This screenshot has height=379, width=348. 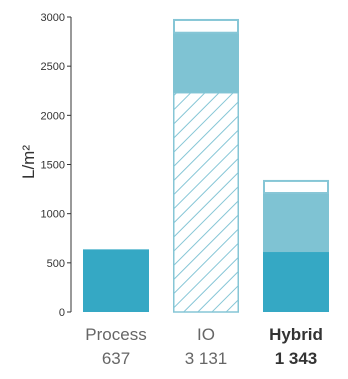 What do you see at coordinates (56, 264) in the screenshot?
I see `y-tick-label: 500` at bounding box center [56, 264].